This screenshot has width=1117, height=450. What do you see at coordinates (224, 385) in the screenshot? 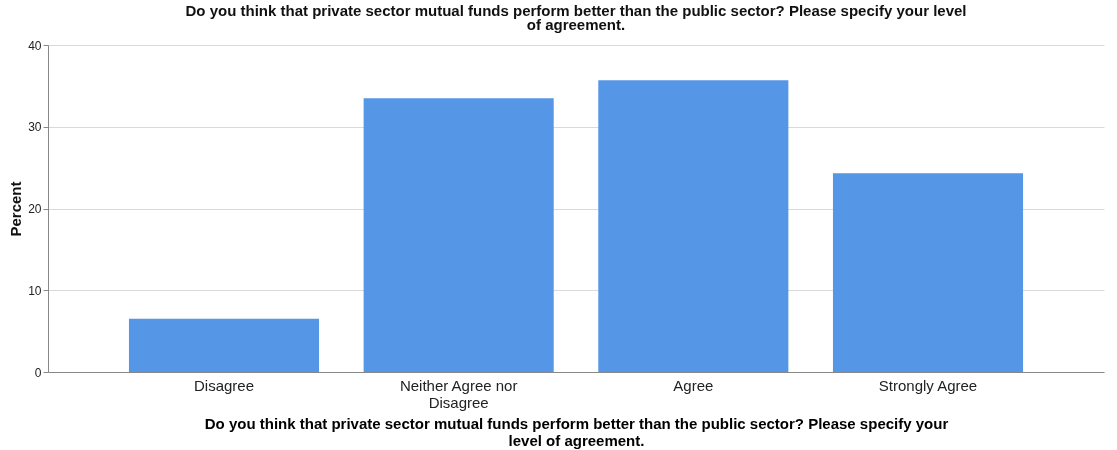
I see `x-tick-label: Disagree` at bounding box center [224, 385].